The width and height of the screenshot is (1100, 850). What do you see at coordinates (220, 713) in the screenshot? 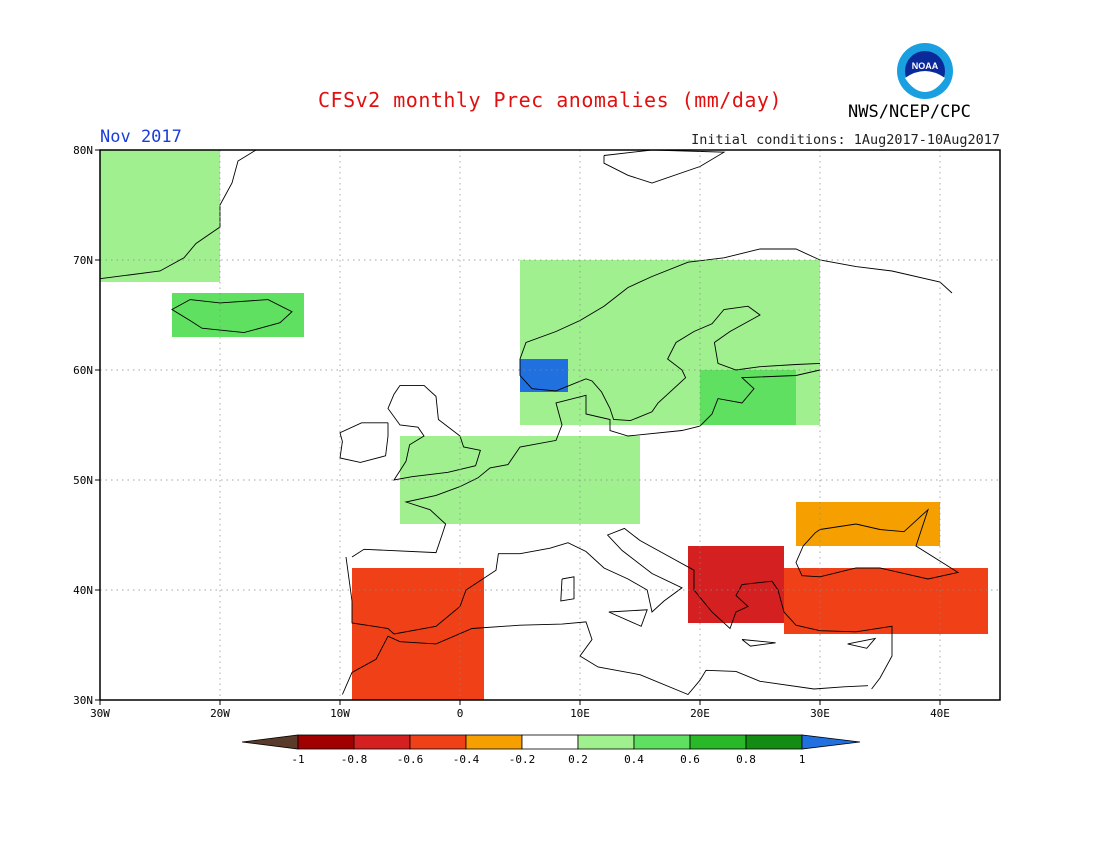
I see `lon-tick-label: 20W` at bounding box center [220, 713].